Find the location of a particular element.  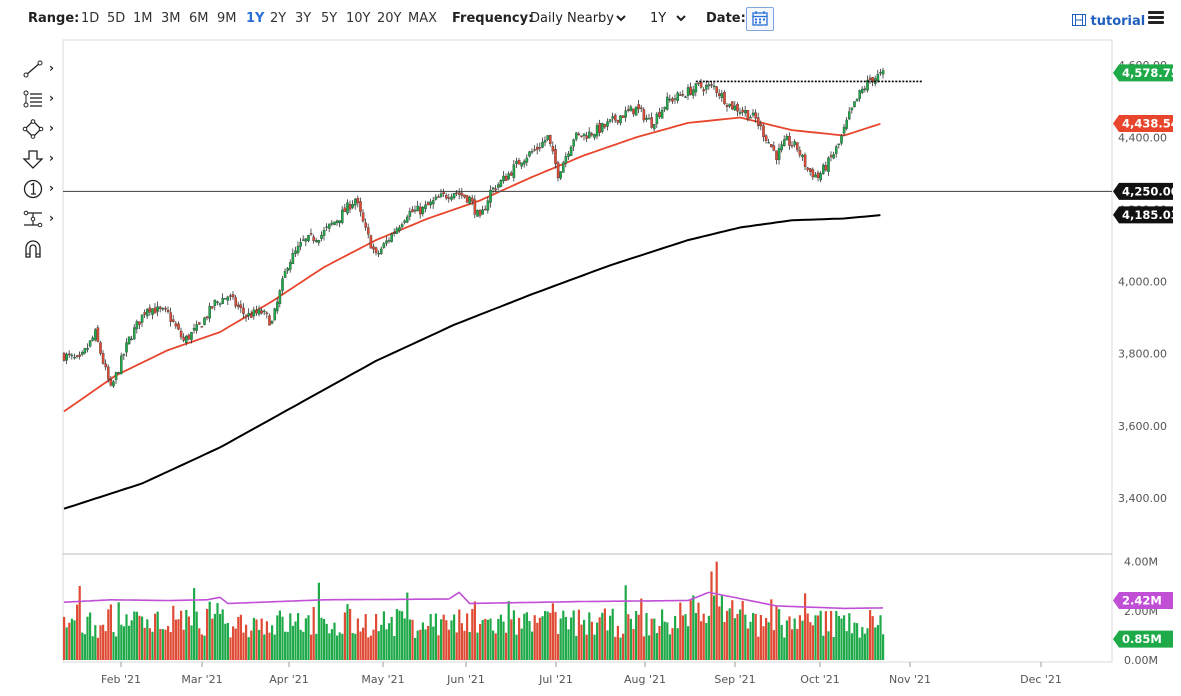

shapes-tool: › is located at coordinates (40, 129).